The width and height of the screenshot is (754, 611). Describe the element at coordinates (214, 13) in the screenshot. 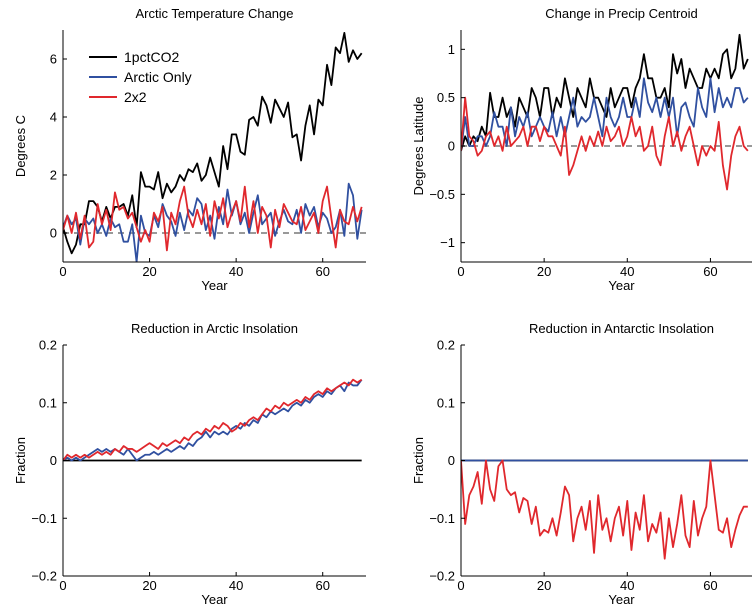

I see `chart-title: Arctic Temperature Change` at that location.